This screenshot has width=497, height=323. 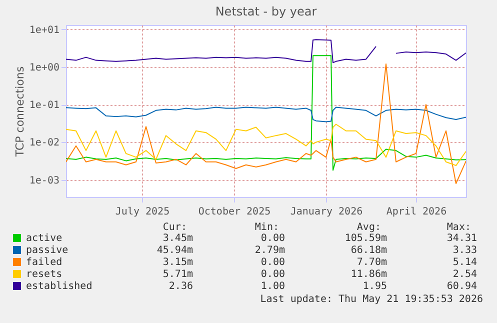 What do you see at coordinates (269, 250) in the screenshot?
I see `text: 2.79m` at bounding box center [269, 250].